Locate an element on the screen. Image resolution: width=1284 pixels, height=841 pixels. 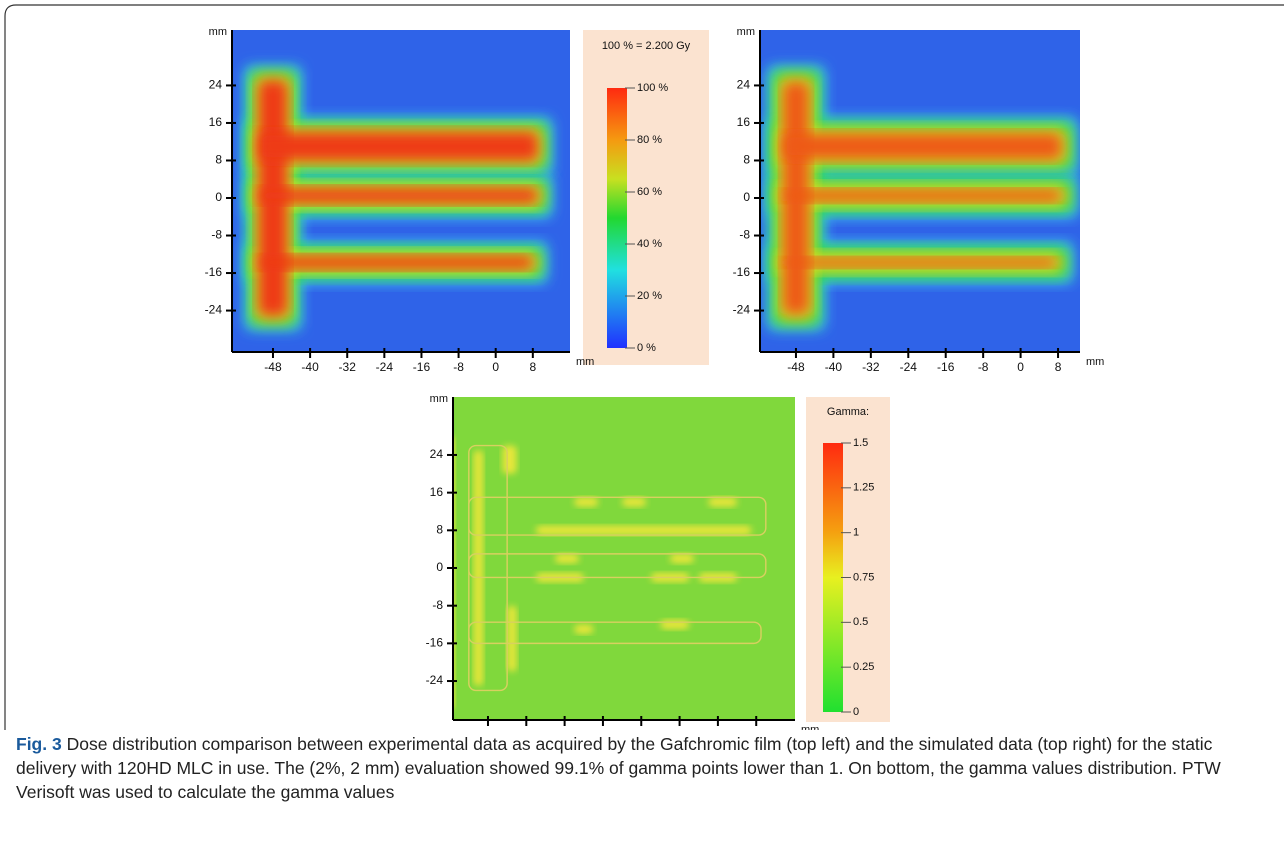
colorbar-label: 20 % is located at coordinates (649, 296).